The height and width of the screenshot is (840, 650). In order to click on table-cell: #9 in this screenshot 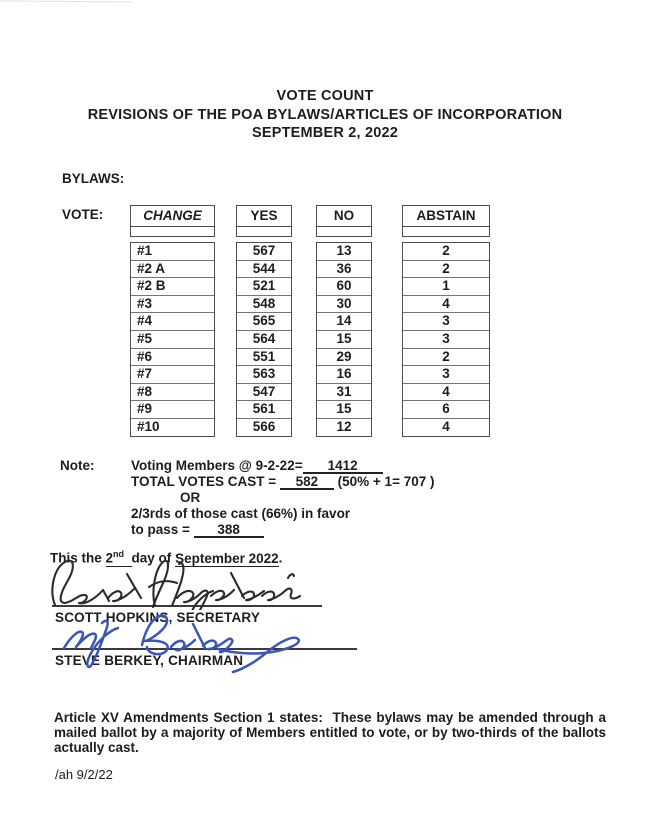, I will do `click(172, 410)`.